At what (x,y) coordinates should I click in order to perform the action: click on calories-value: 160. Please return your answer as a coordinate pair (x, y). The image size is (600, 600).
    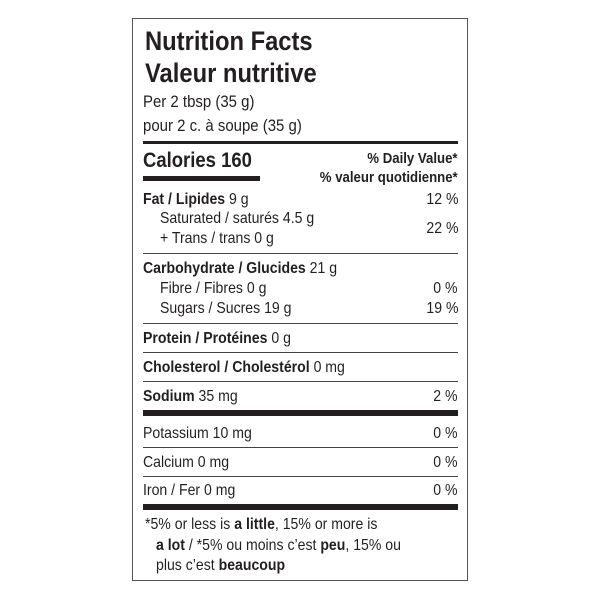
    Looking at the image, I should click on (236, 160).